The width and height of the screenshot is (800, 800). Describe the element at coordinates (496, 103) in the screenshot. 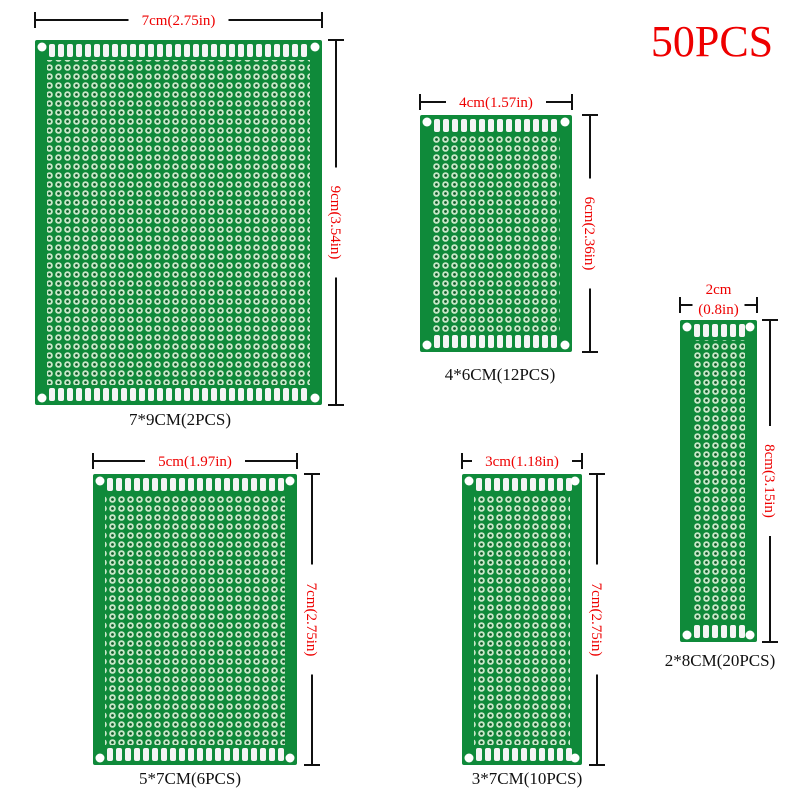

I see `width-label: 4cm(1.57in)` at that location.